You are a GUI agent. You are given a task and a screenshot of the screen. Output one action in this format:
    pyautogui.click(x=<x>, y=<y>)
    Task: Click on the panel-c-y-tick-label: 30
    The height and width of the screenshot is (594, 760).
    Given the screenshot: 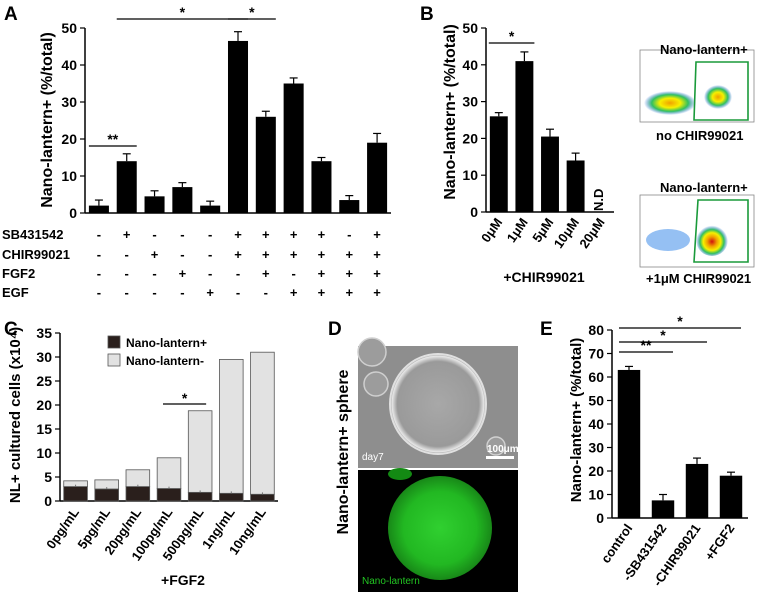 What is the action you would take?
    pyautogui.click(x=44, y=357)
    